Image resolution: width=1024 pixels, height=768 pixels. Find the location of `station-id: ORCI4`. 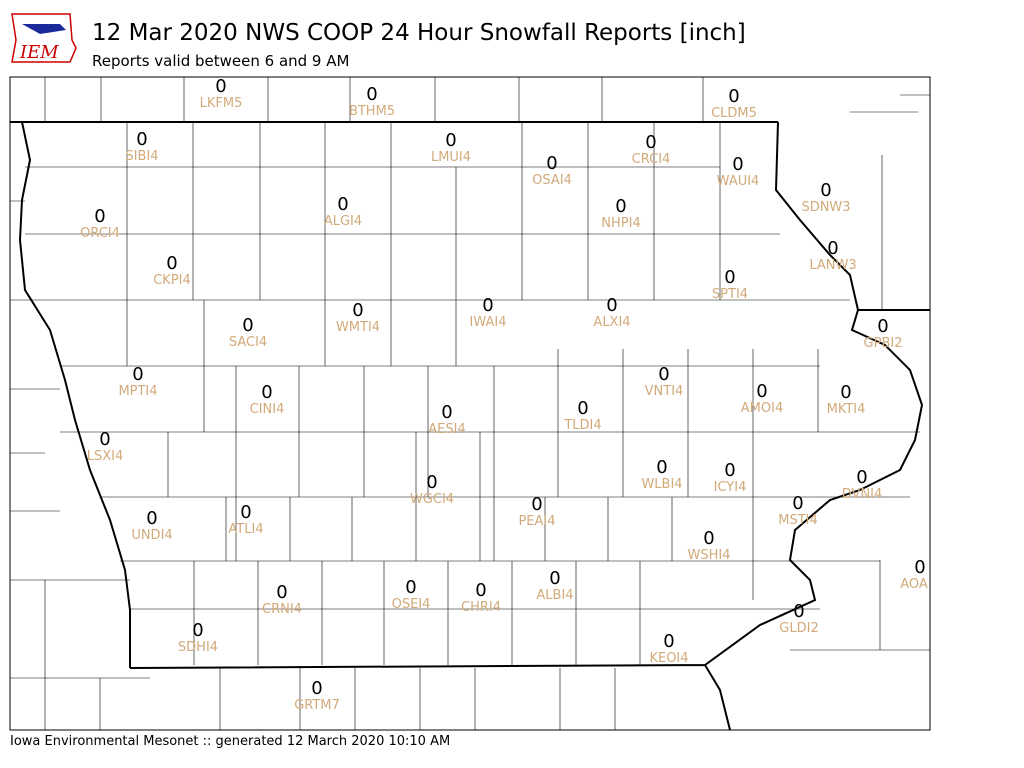

station-id: ORCI4 is located at coordinates (100, 233).